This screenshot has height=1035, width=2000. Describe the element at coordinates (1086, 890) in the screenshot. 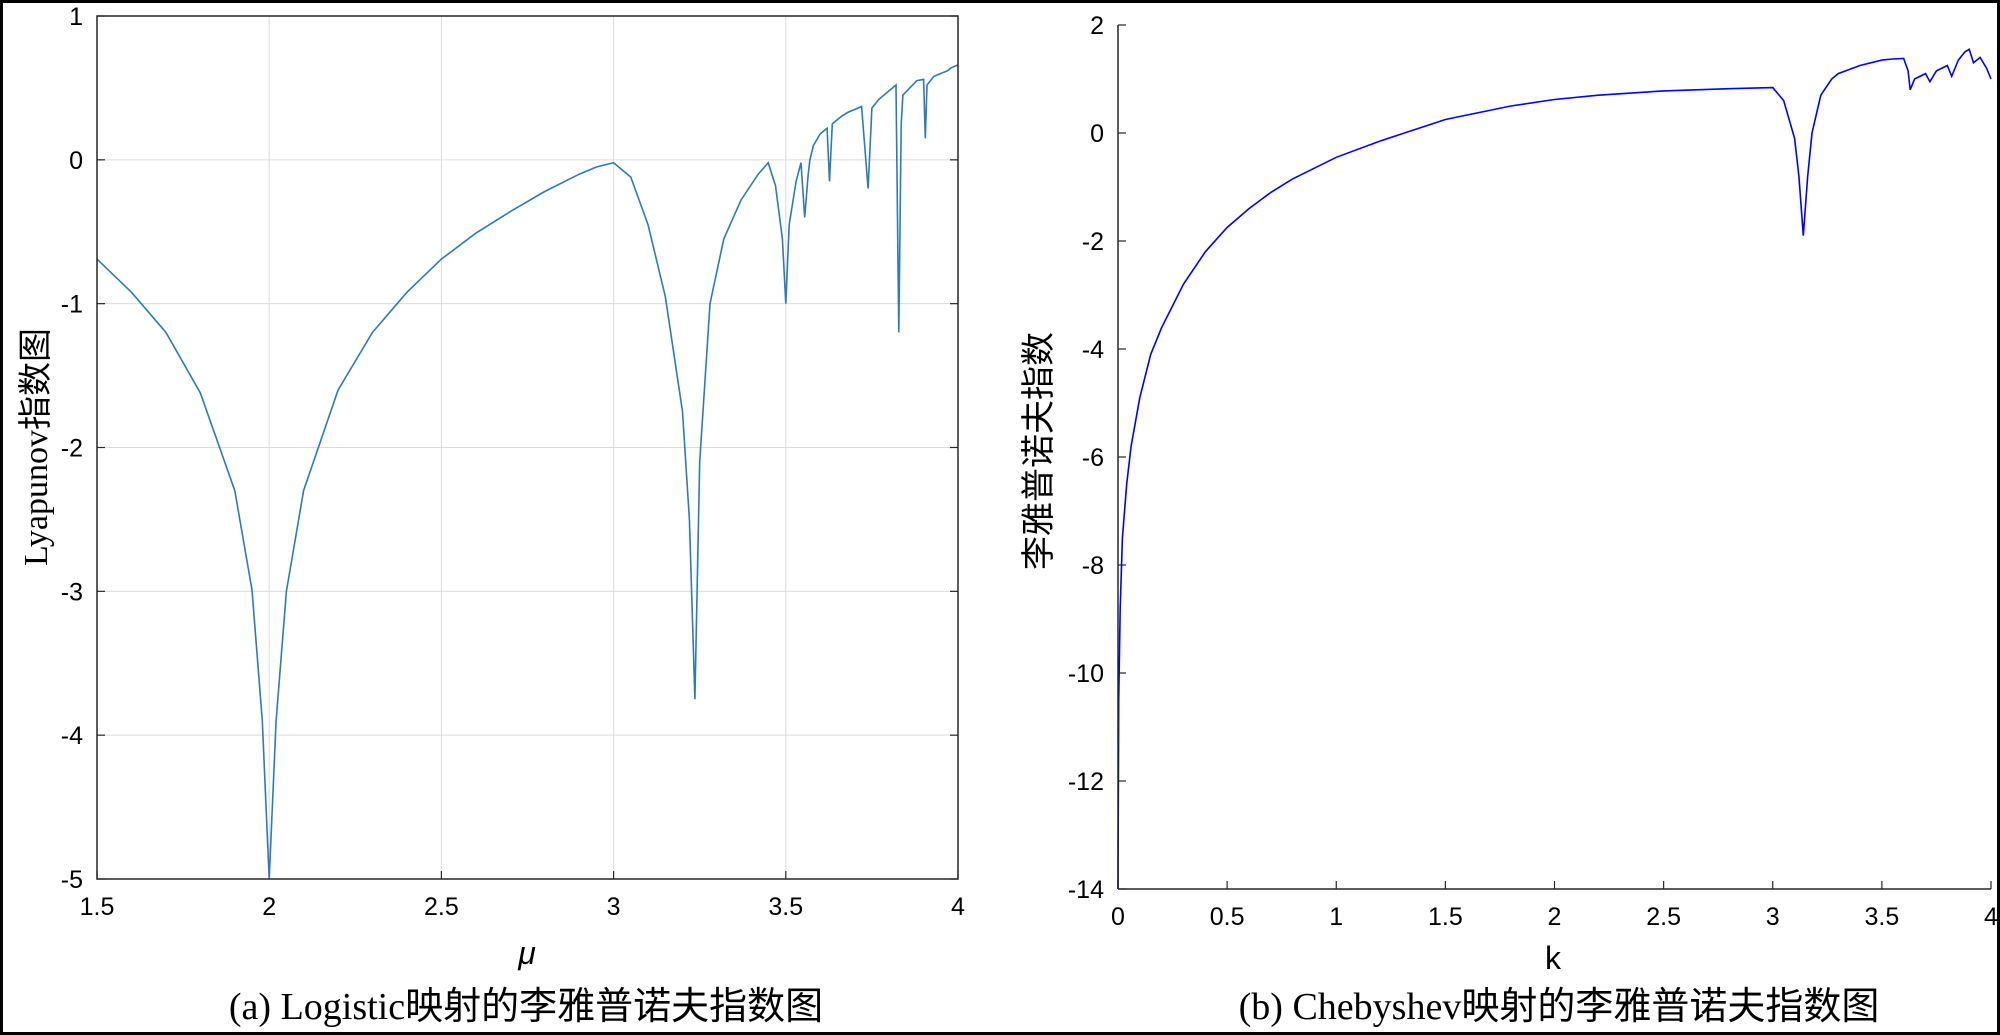

I see `y-tick-label: -14` at that location.